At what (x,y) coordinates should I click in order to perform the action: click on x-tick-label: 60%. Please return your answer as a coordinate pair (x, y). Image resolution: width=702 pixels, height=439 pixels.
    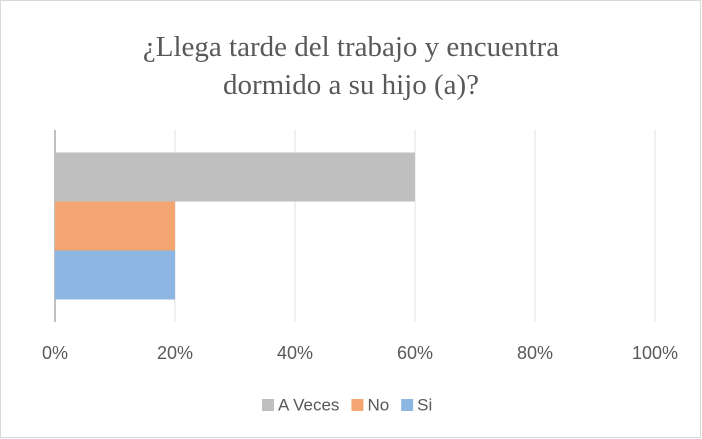
    Looking at the image, I should click on (415, 353).